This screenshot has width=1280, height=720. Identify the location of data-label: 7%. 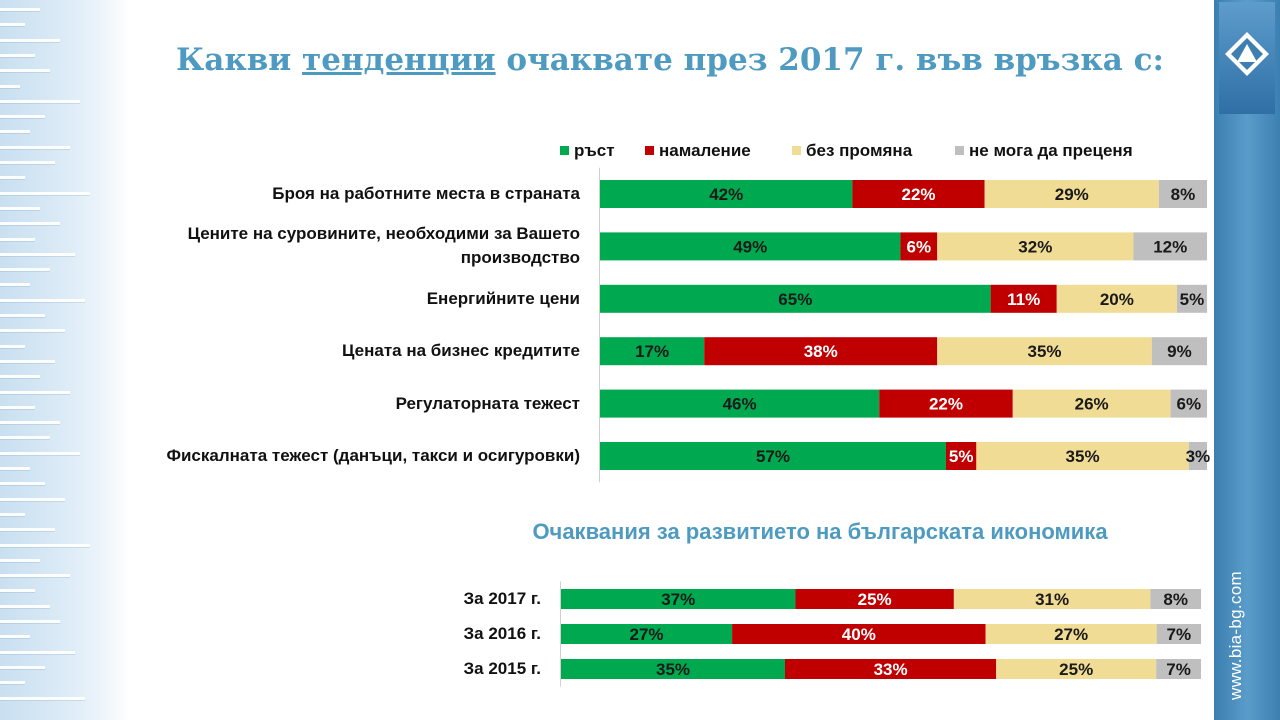
(1179, 634).